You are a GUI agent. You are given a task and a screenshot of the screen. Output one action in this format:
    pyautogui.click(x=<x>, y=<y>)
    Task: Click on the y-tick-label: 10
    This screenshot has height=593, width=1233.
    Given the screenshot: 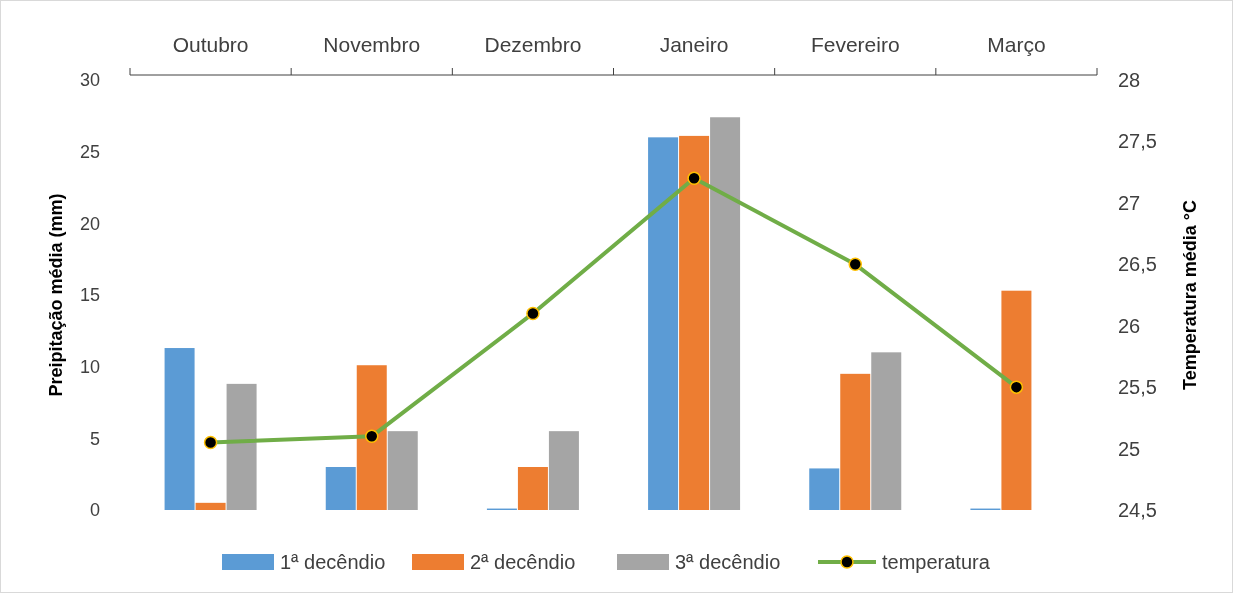 What is the action you would take?
    pyautogui.click(x=89, y=366)
    